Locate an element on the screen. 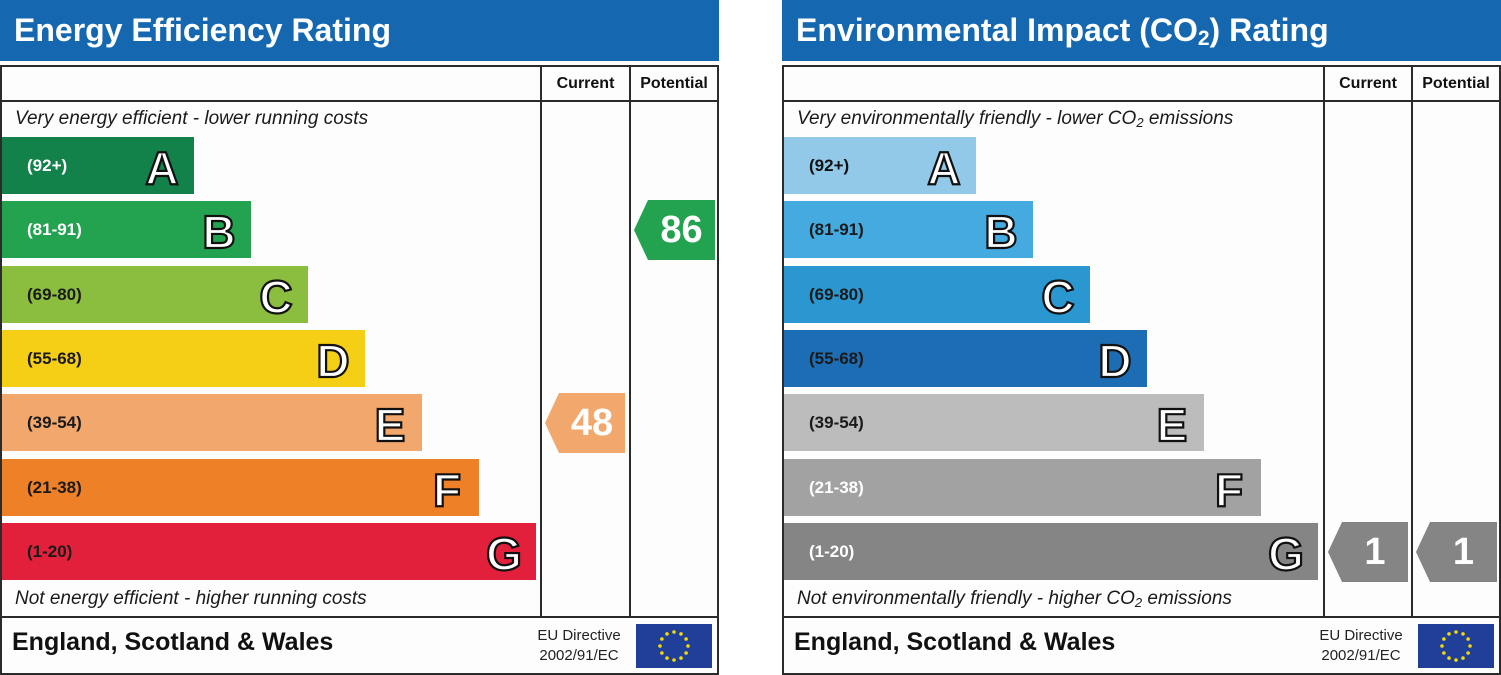 The image size is (1501, 675). note-part: Not environmentally friendly - higher CO is located at coordinates (966, 598).